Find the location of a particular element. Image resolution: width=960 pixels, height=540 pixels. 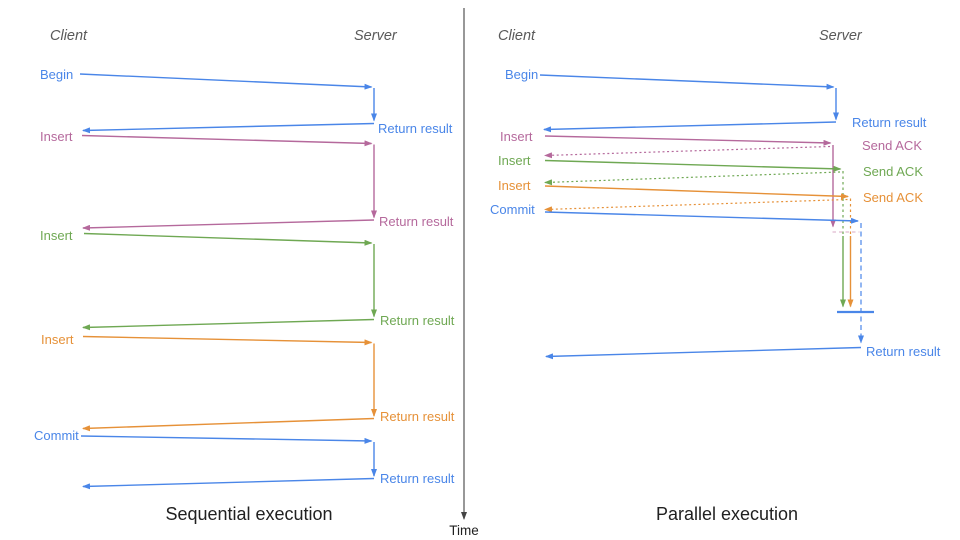

seq-begin-request-line is located at coordinates (226, 81).